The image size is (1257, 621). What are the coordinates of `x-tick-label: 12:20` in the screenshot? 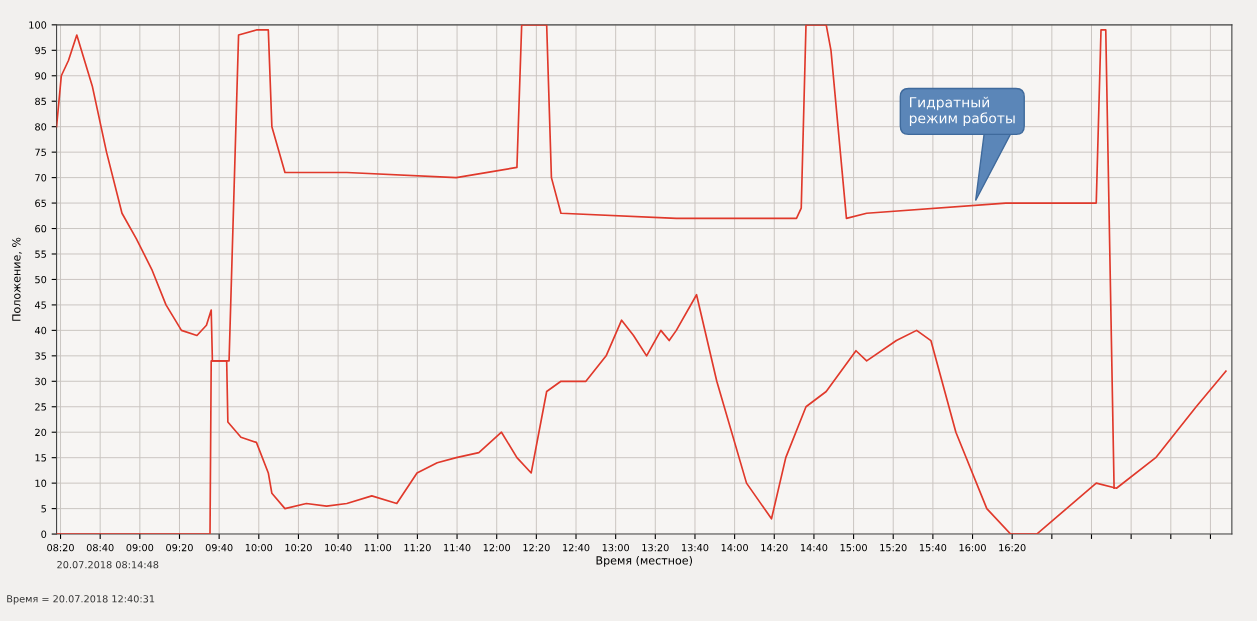 It's located at (536, 547).